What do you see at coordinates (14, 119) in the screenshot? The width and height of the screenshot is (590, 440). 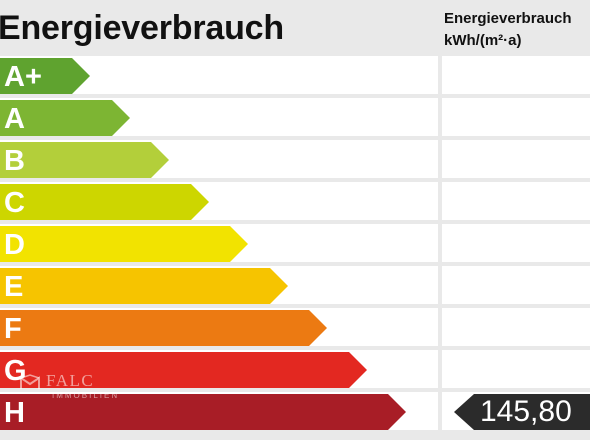 I see `energy-class-label: A` at bounding box center [14, 119].